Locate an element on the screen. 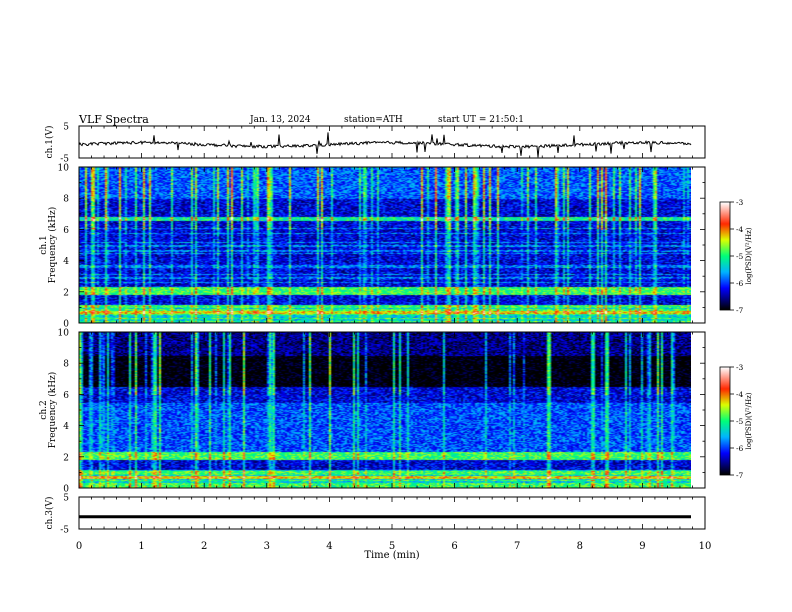 The height and width of the screenshot is (612, 792). y-axis-label: ch.3(V) is located at coordinates (49, 513).